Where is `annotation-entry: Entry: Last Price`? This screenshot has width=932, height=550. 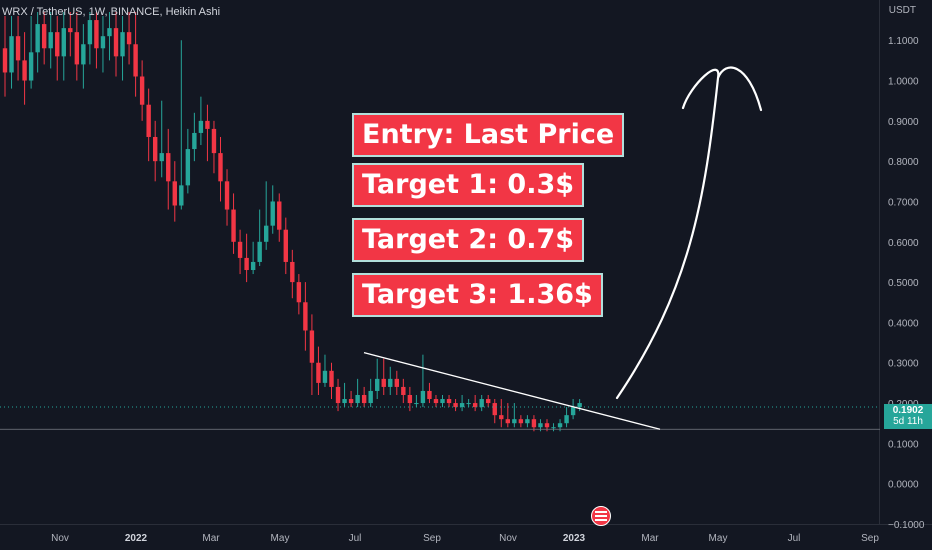 annotation-entry: Entry: Last Price is located at coordinates (488, 135).